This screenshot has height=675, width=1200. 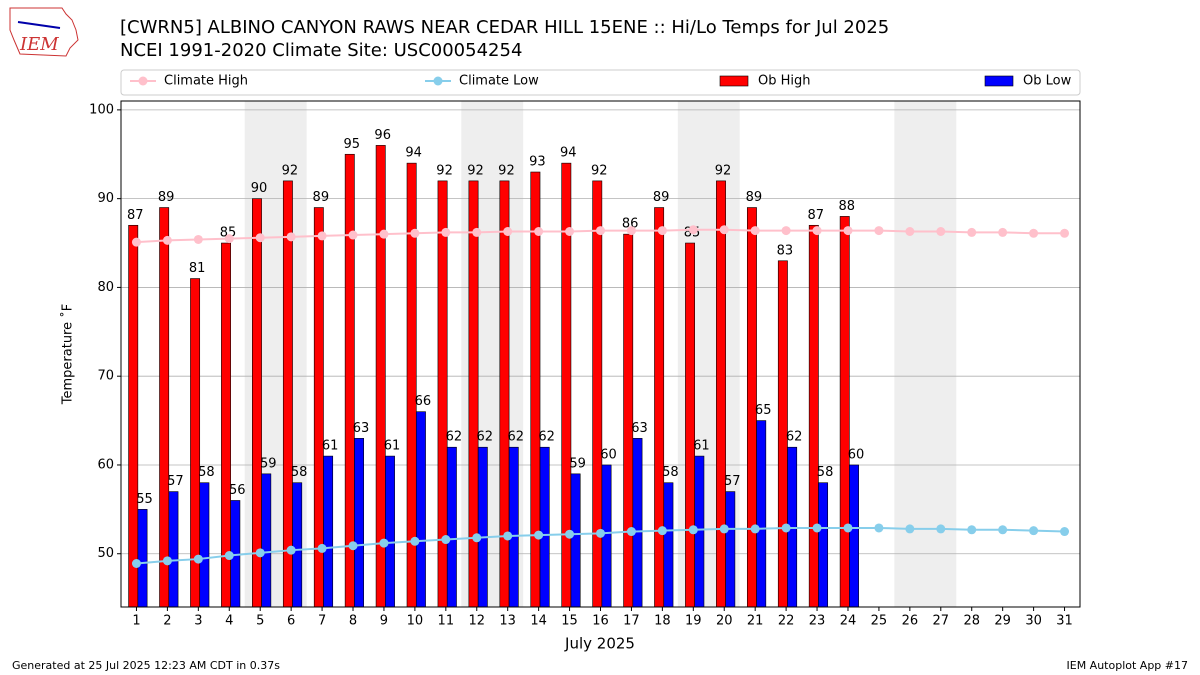 What do you see at coordinates (105, 464) in the screenshot?
I see `y-tick-label: 60` at bounding box center [105, 464].